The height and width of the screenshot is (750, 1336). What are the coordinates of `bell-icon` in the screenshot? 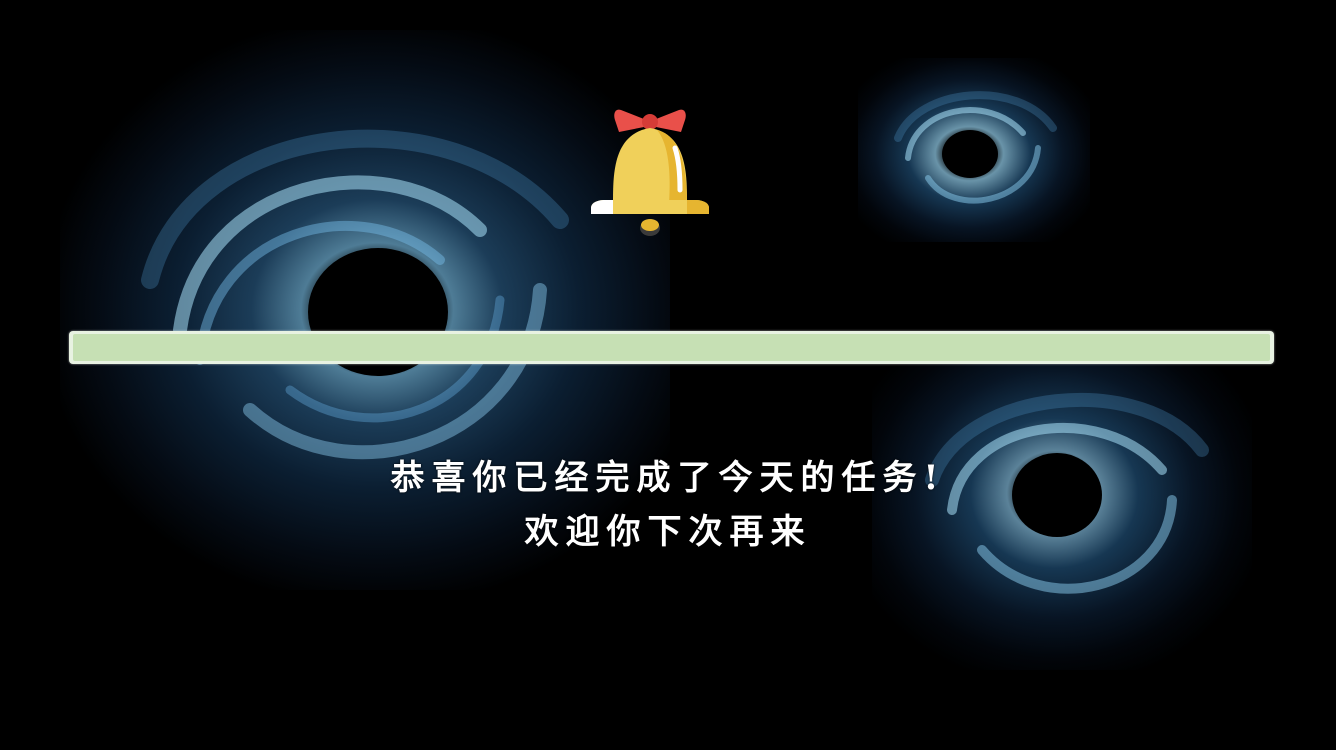 It's located at (650, 171).